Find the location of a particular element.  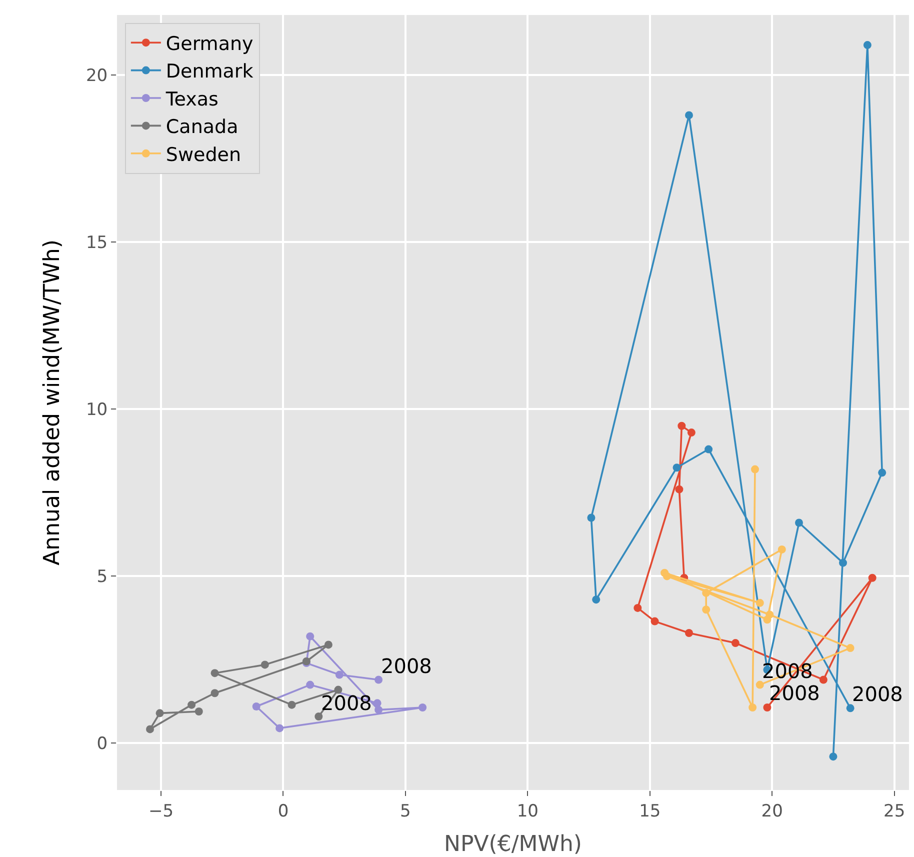

x-tick-label: 20 is located at coordinates (772, 811).